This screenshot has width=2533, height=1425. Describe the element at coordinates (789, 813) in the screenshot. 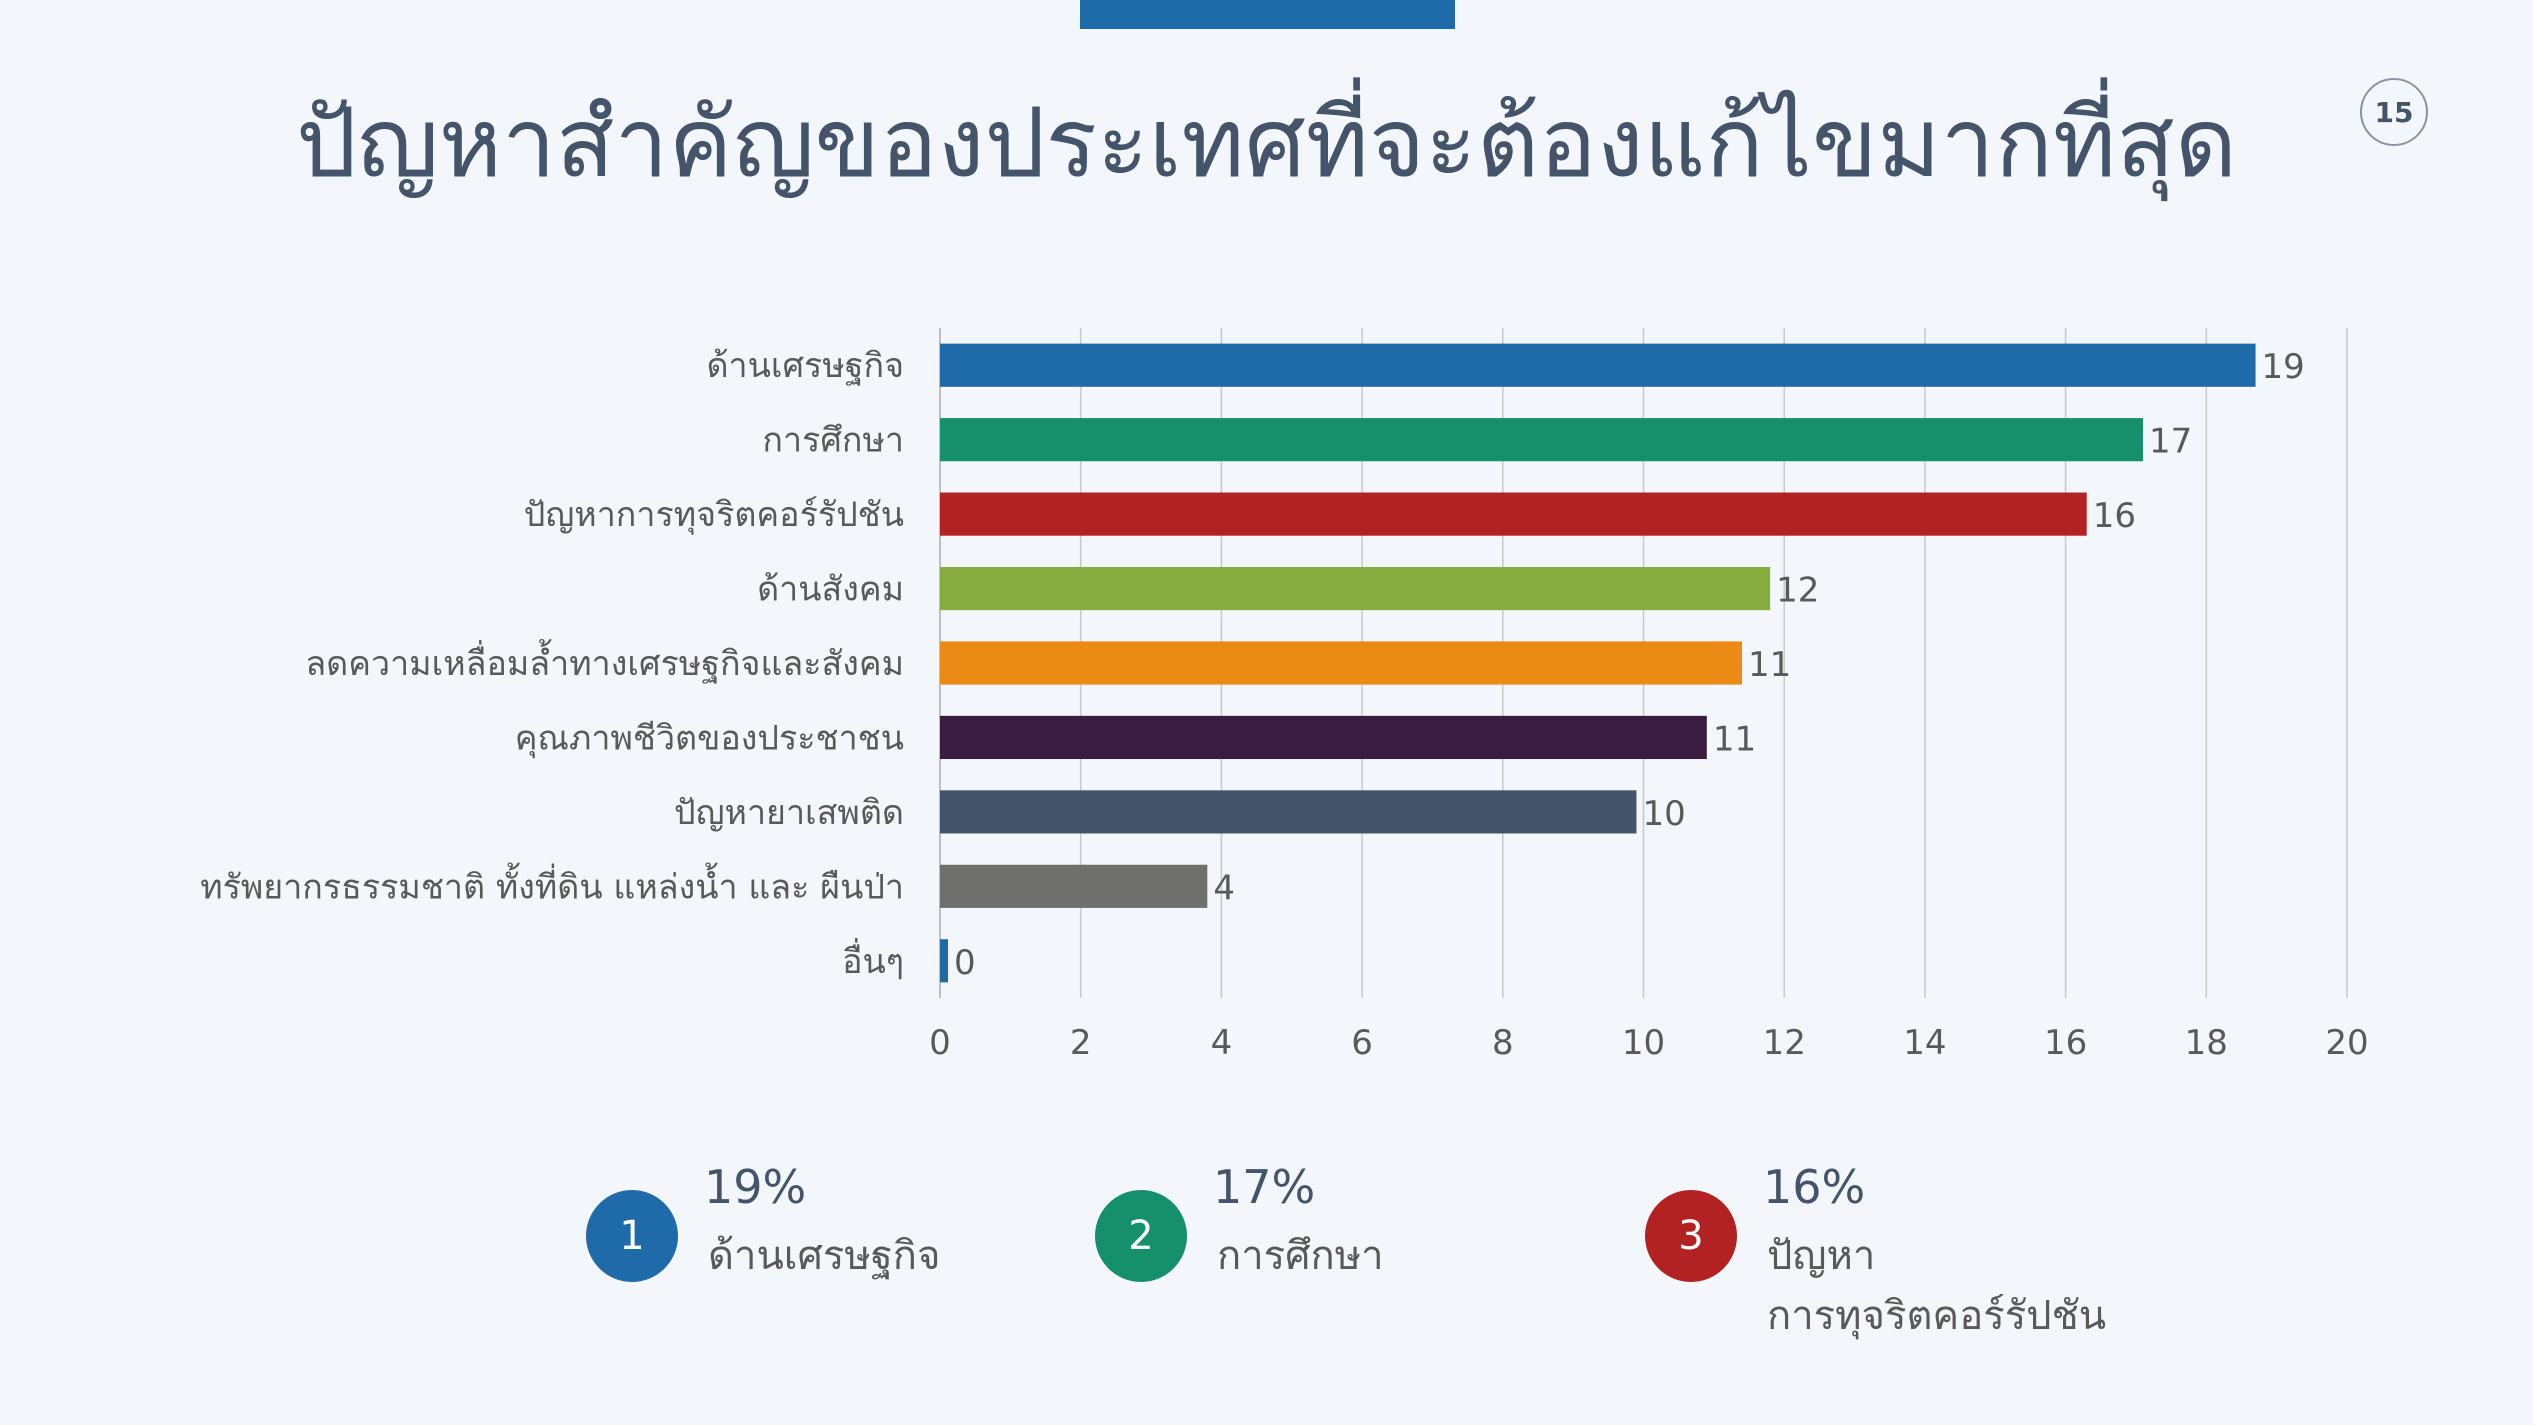

I see `category-label: ปัญหายาเสพติด` at that location.